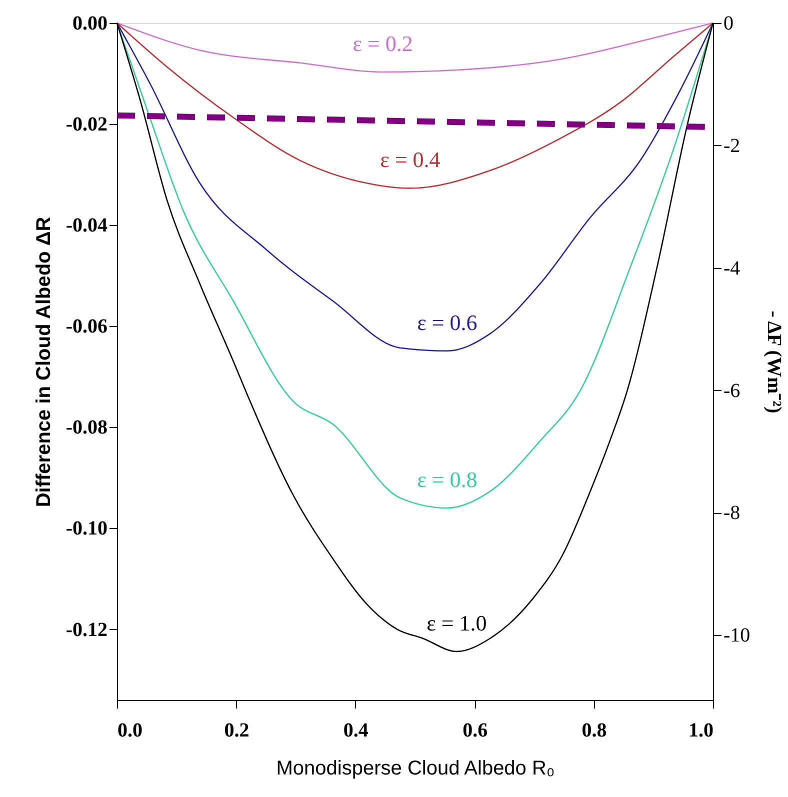 Image resolution: width=788 pixels, height=797 pixels. I want to click on y2-tick-label: -4, so click(732, 268).